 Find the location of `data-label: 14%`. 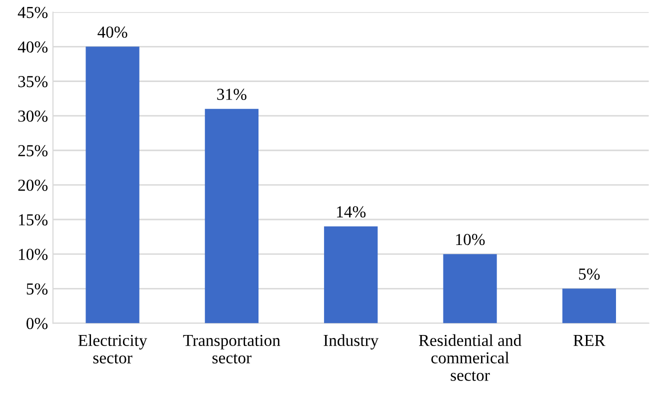

data-label: 14% is located at coordinates (351, 212).